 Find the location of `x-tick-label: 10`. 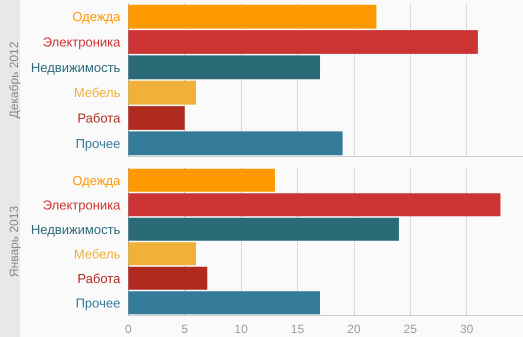

x-tick-label: 10 is located at coordinates (241, 329).